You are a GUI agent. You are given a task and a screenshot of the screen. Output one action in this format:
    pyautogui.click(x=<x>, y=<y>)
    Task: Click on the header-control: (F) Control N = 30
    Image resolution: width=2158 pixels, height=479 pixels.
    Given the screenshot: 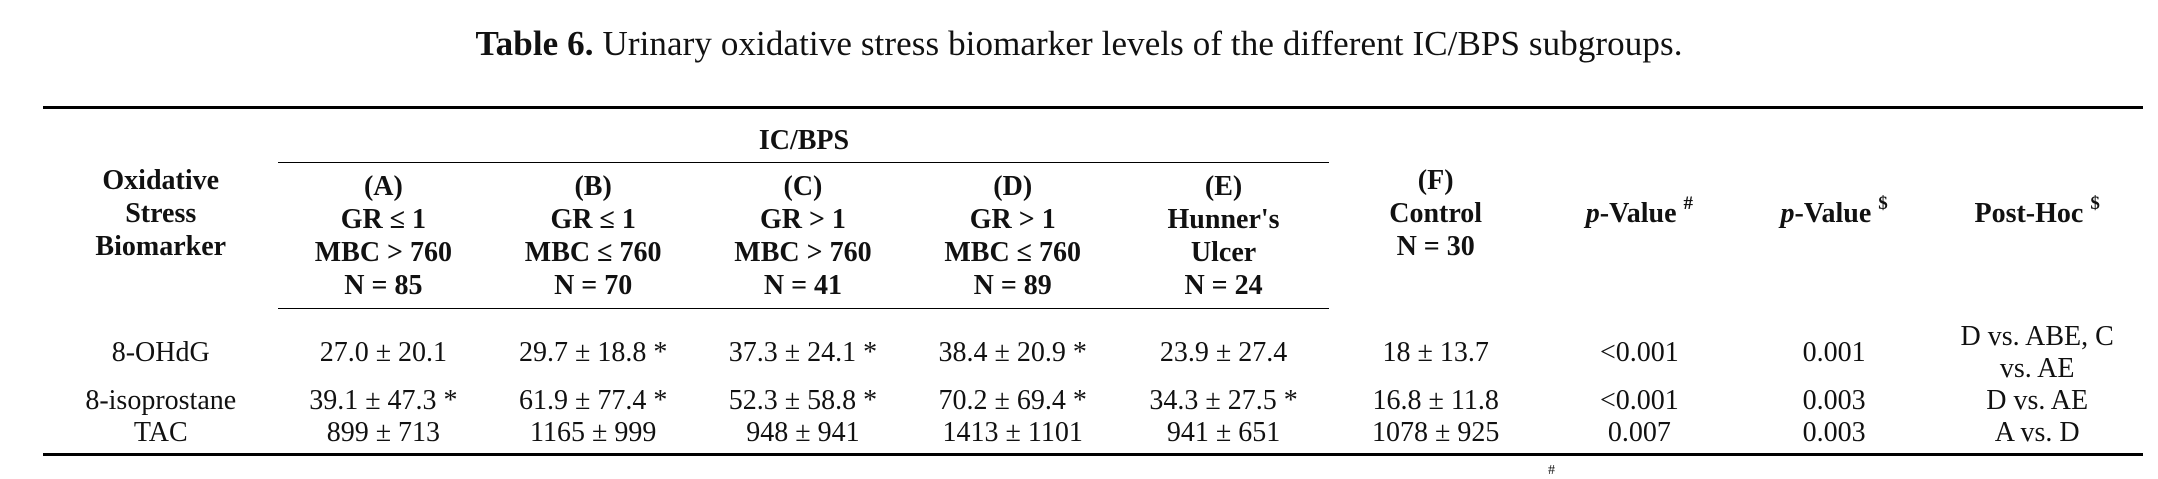 What is the action you would take?
    pyautogui.click(x=1435, y=207)
    